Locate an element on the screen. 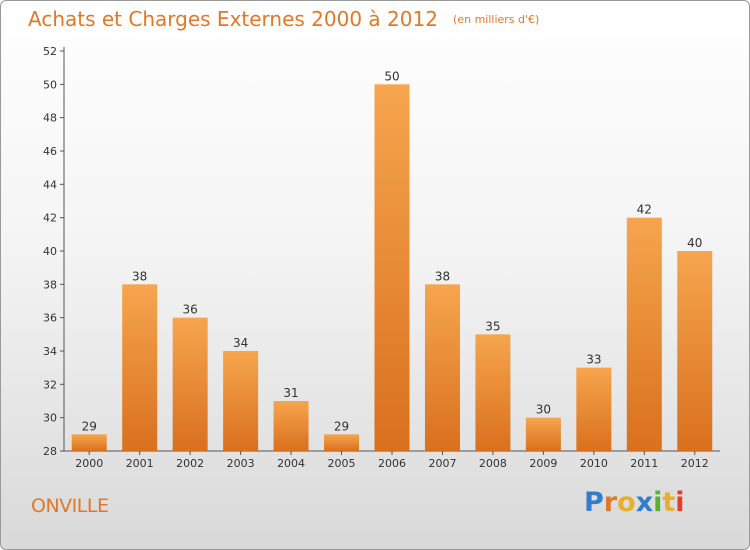 The height and width of the screenshot is (550, 750). x-tick-label: 2003 is located at coordinates (241, 463).